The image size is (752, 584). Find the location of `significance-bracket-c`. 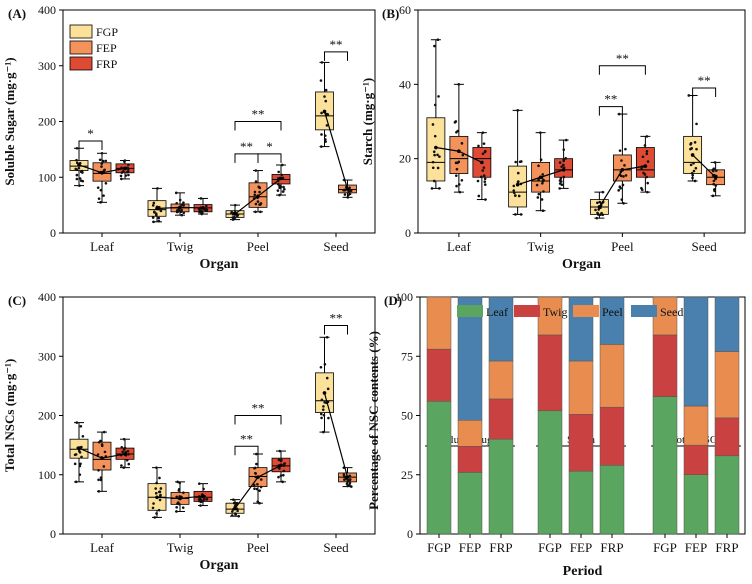

significance-bracket-c is located at coordinates (246, 450).